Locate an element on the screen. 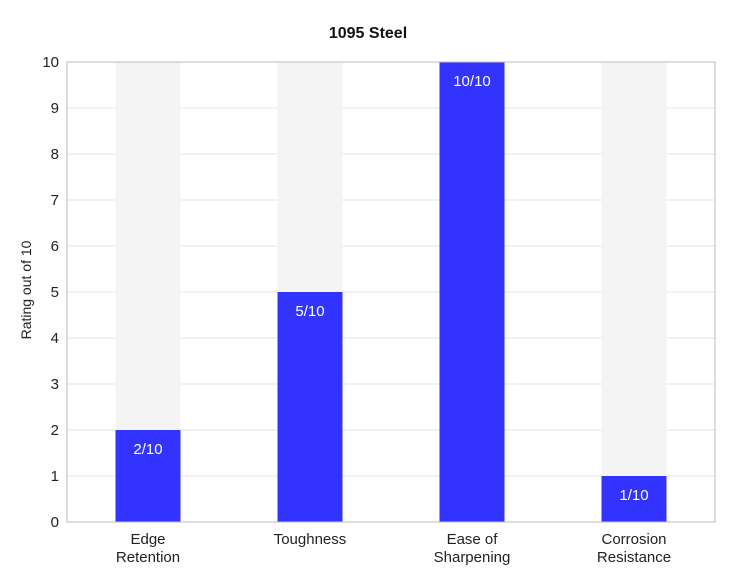  x-category-label: Edge Retention is located at coordinates (148, 548).